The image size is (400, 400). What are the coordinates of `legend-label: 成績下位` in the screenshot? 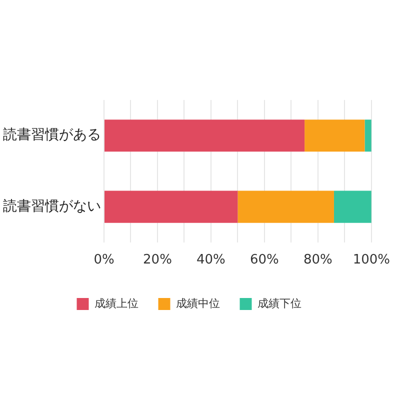 It's located at (279, 303).